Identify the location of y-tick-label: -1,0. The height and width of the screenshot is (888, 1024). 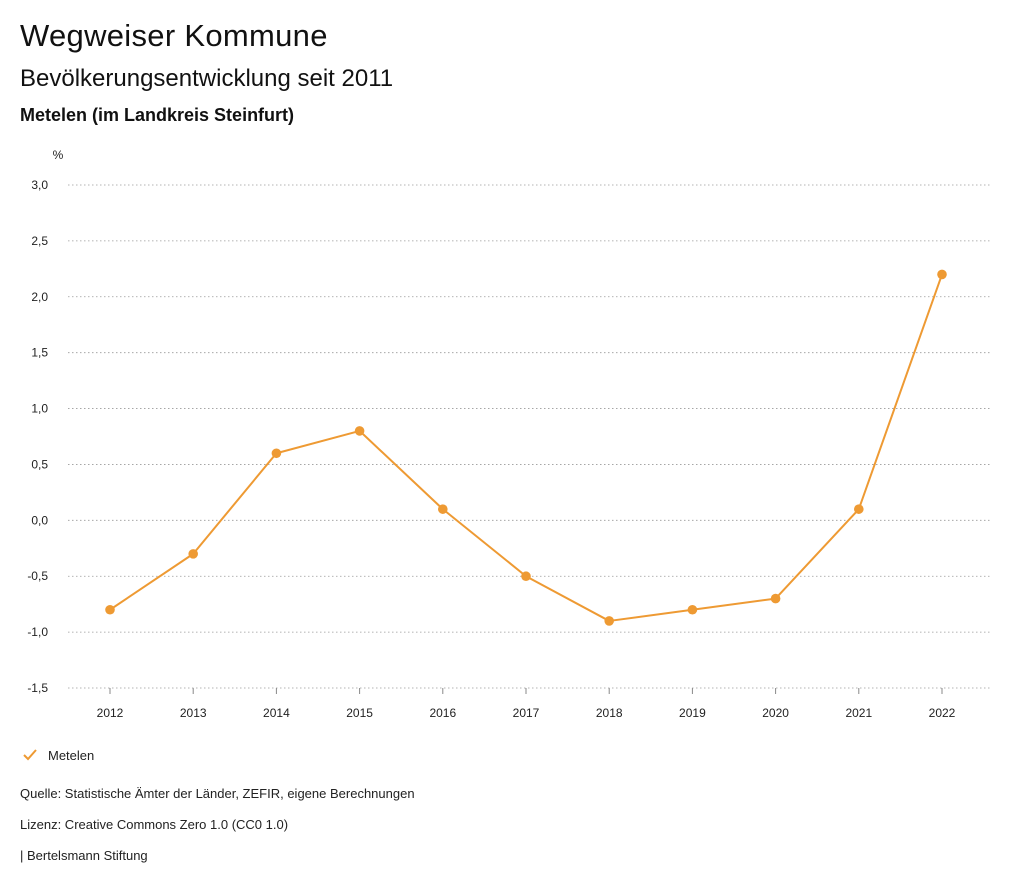
(37, 632).